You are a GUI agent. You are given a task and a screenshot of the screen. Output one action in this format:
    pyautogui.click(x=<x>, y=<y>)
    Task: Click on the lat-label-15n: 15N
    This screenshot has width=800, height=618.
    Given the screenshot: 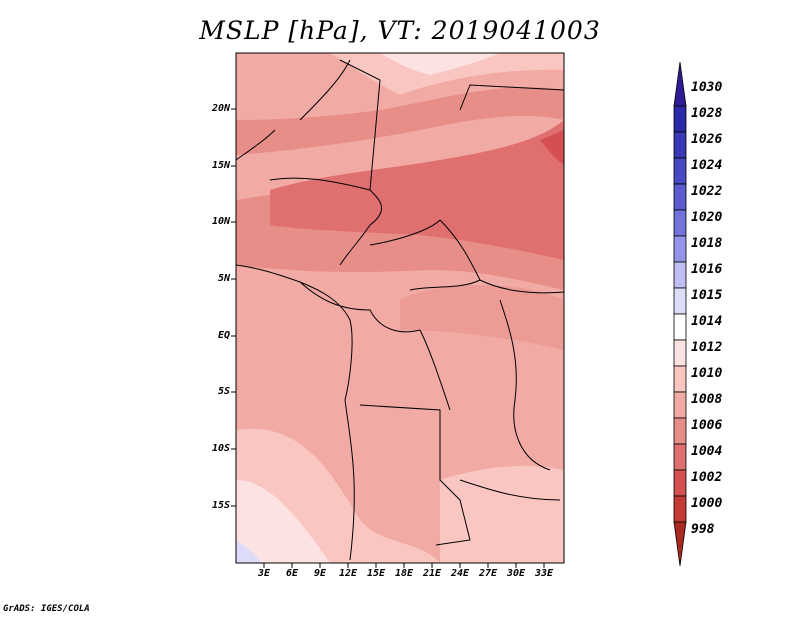 What is the action you would take?
    pyautogui.click(x=220, y=165)
    